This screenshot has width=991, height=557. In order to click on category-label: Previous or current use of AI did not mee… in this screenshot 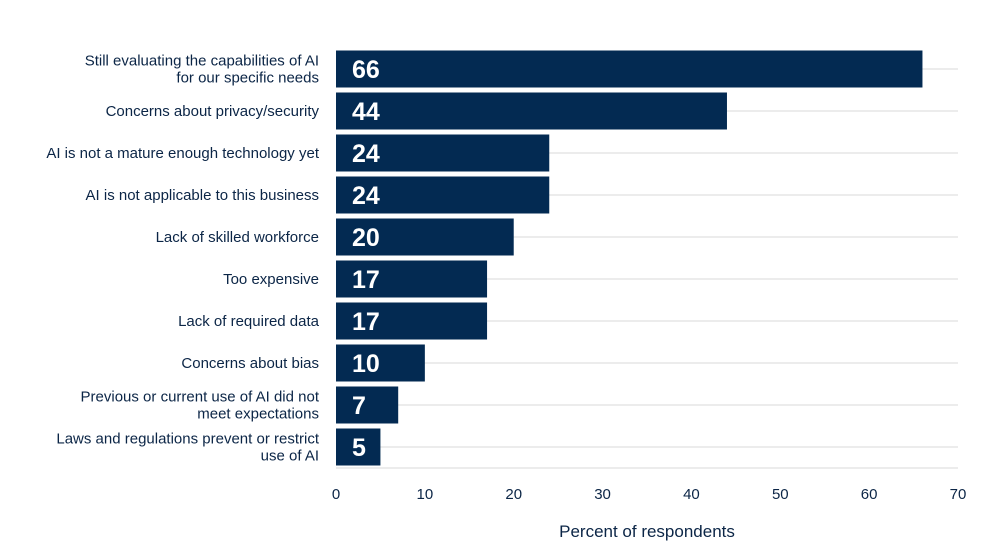, I will do `click(200, 406)`.